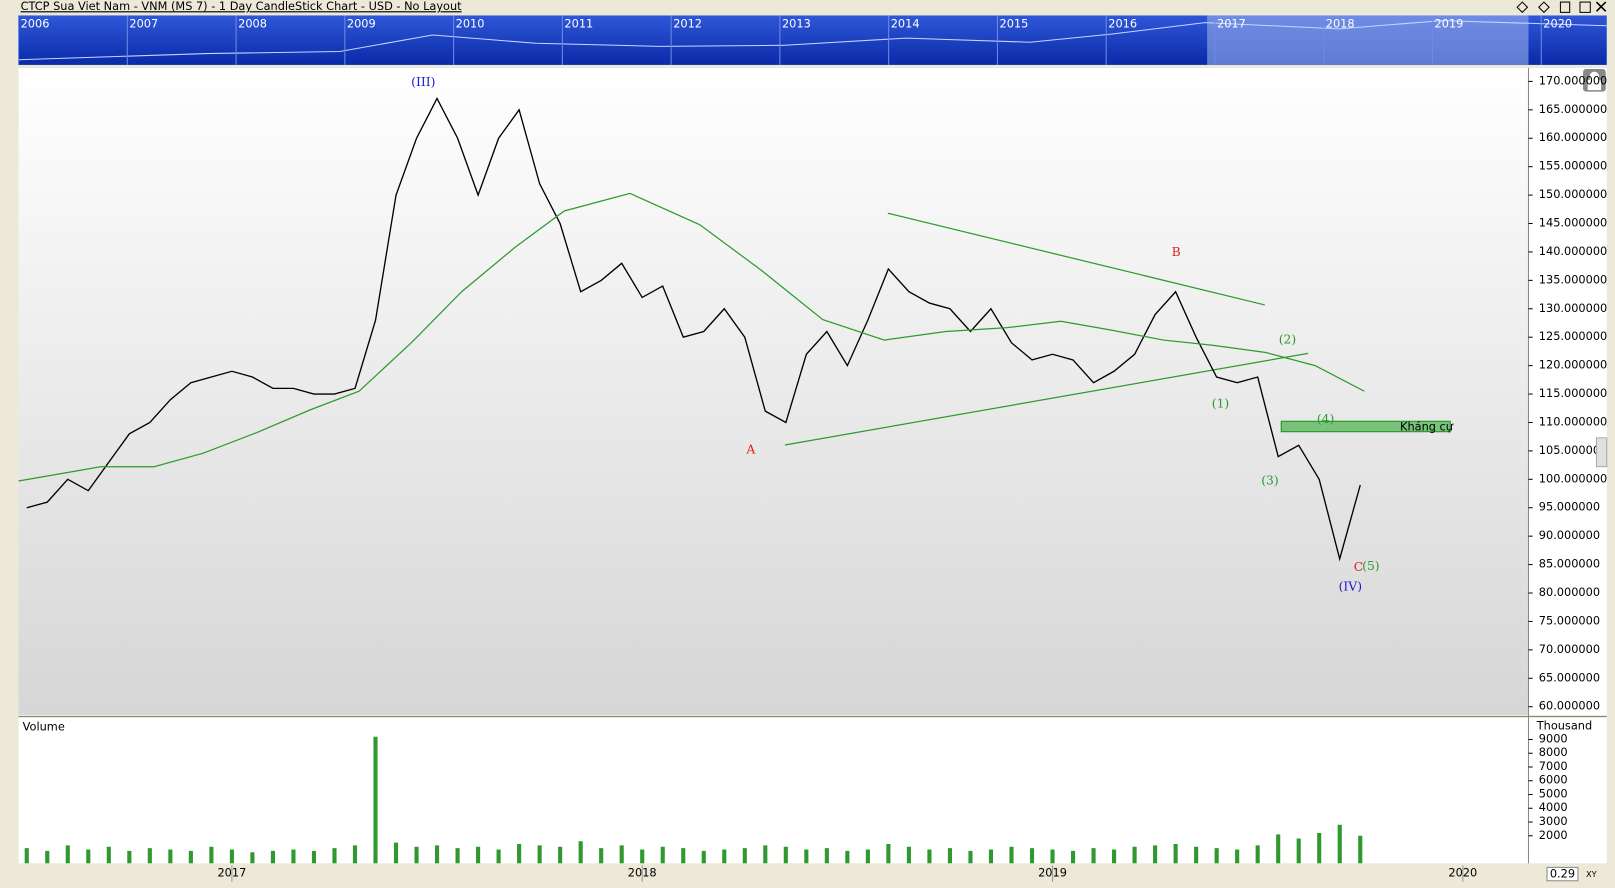  Describe the element at coordinates (1569, 507) in the screenshot. I see `y-tick-label: 95.000000` at that location.